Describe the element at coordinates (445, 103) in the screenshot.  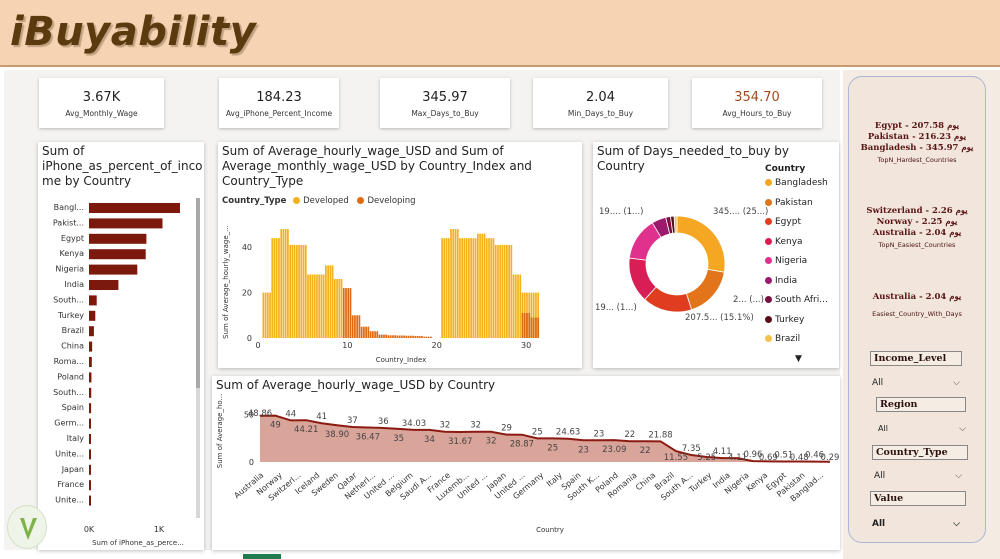
I see `kpi-max-days-to-buy: 345.97 Max_Days_to_Buy` at that location.